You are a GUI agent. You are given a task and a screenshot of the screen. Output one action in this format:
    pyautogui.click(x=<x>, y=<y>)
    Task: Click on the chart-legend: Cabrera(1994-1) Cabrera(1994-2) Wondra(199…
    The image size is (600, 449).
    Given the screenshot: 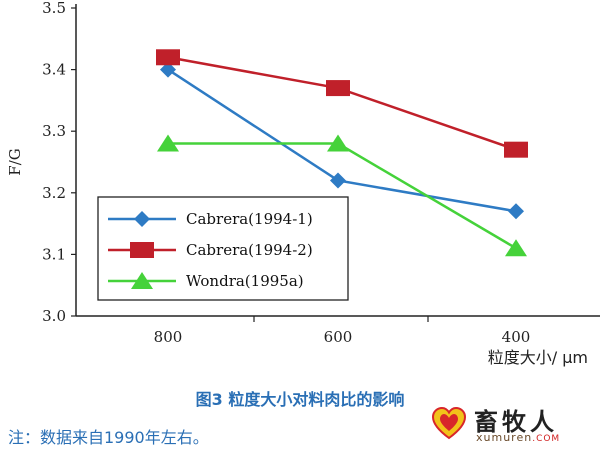 What is the action you would take?
    pyautogui.click(x=223, y=248)
    